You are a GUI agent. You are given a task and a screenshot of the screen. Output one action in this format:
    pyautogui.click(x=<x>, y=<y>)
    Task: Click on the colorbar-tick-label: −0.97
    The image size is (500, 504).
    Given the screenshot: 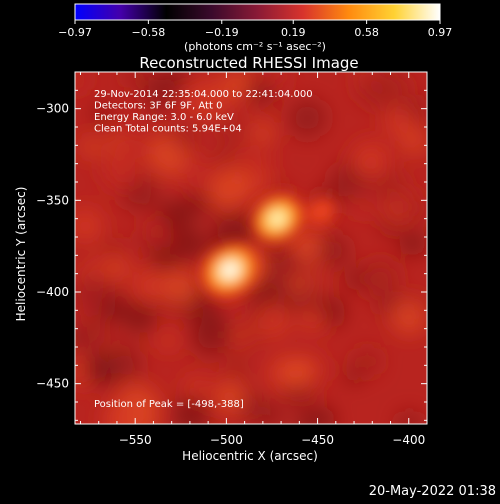 What is the action you would take?
    pyautogui.click(x=75, y=32)
    